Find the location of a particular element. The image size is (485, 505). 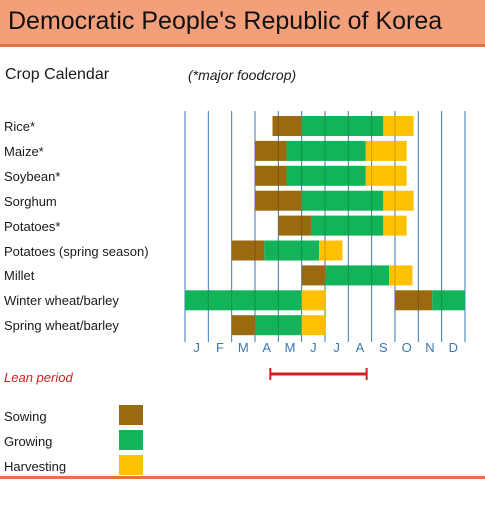

title-bar is located at coordinates (242, 23).